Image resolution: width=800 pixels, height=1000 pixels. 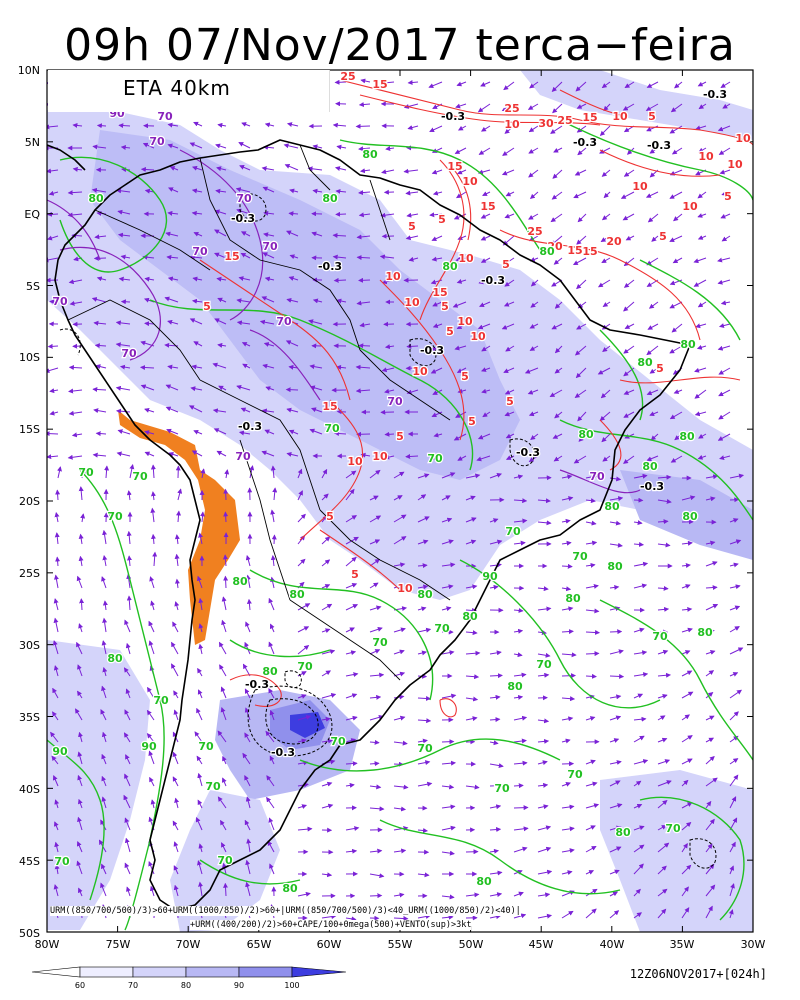 What do you see at coordinates (380, 456) in the screenshot?
I see `cape-red-contour-label: 10` at bounding box center [380, 456].